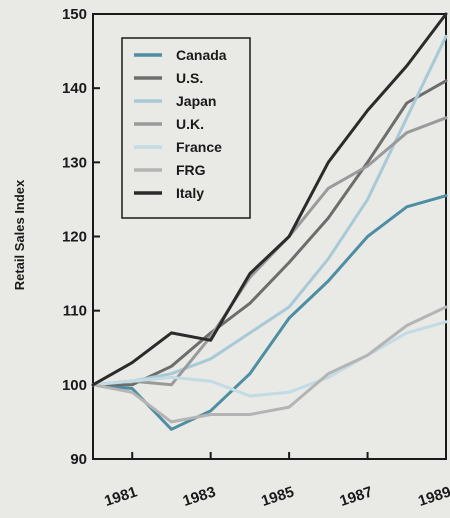 The image size is (450, 518). Describe the element at coordinates (277, 496) in the screenshot. I see `x-tick-label: 1985` at that location.